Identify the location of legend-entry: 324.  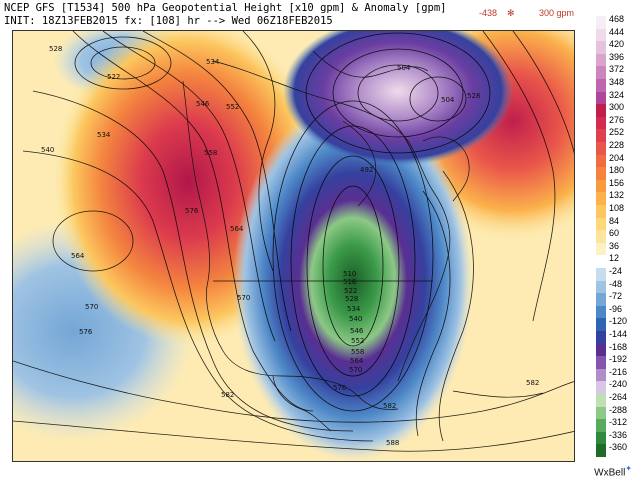
(617, 97).